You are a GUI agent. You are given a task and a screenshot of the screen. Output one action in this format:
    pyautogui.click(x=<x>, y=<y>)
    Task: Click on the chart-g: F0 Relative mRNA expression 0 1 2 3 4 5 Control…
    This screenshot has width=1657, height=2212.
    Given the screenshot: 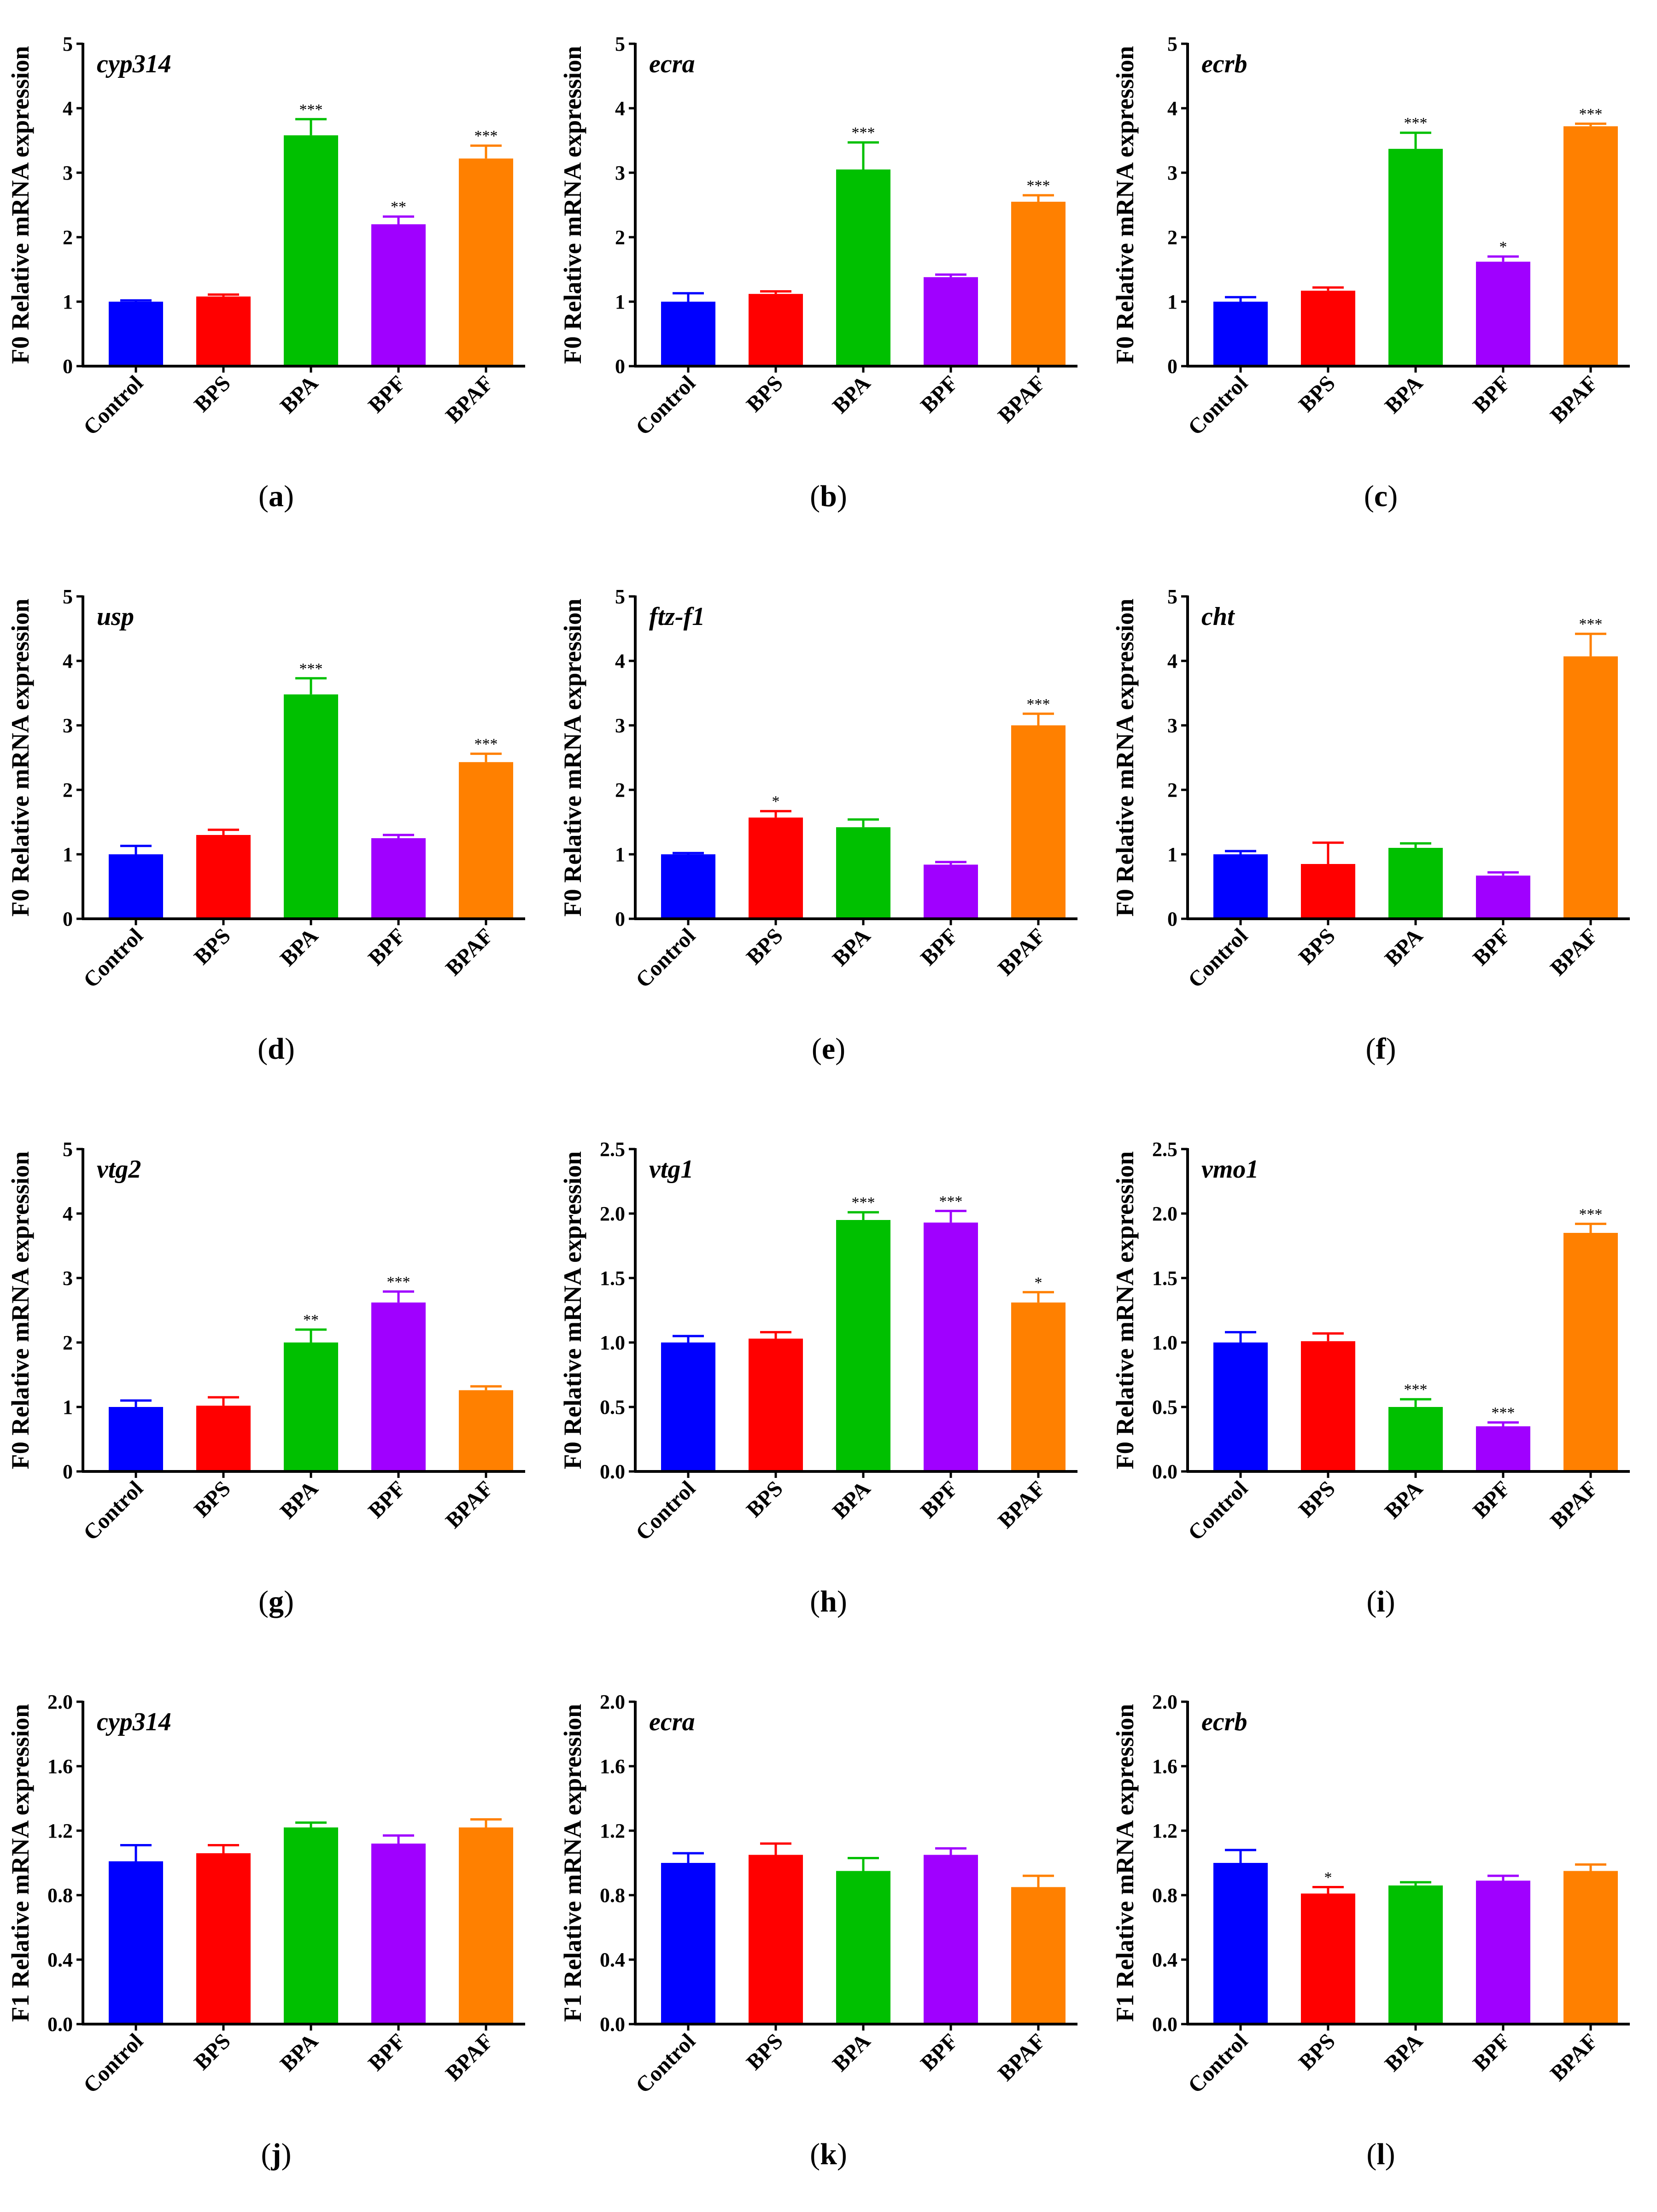 What is the action you would take?
    pyautogui.click(x=265, y=1341)
    